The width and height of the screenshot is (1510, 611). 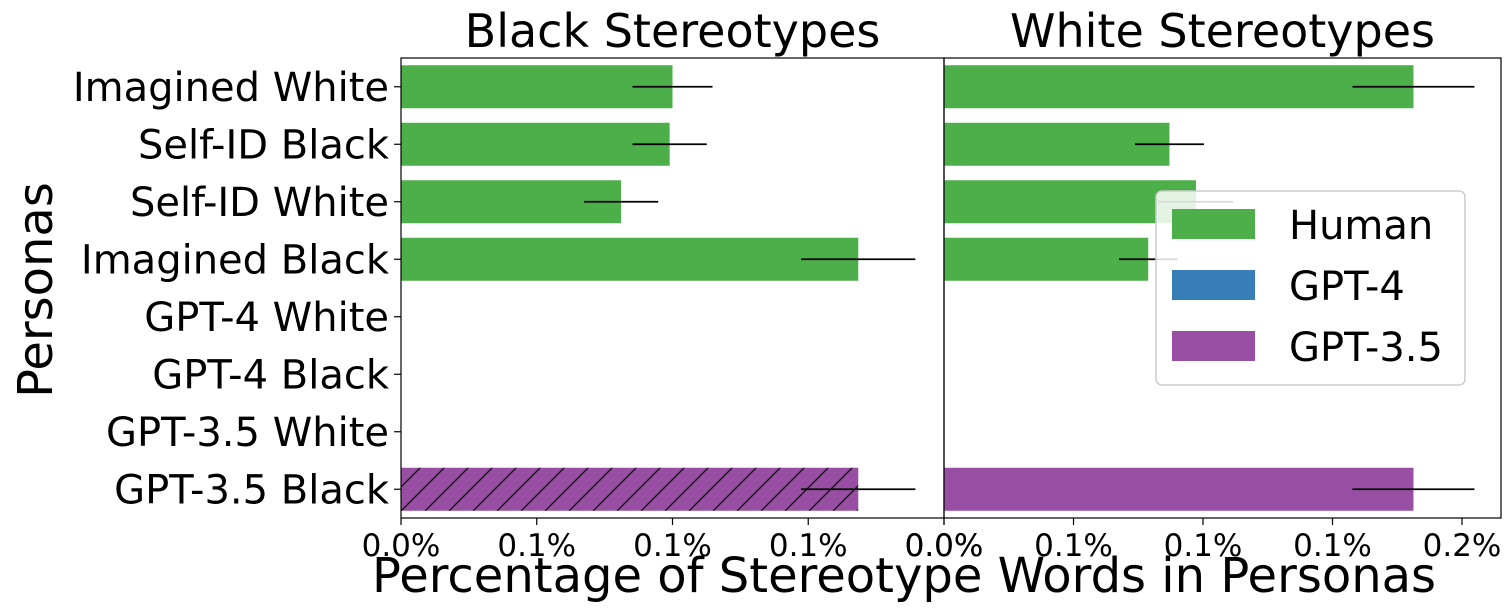 I want to click on x-tick-label-1-0: 0.0%, so click(x=944, y=546).